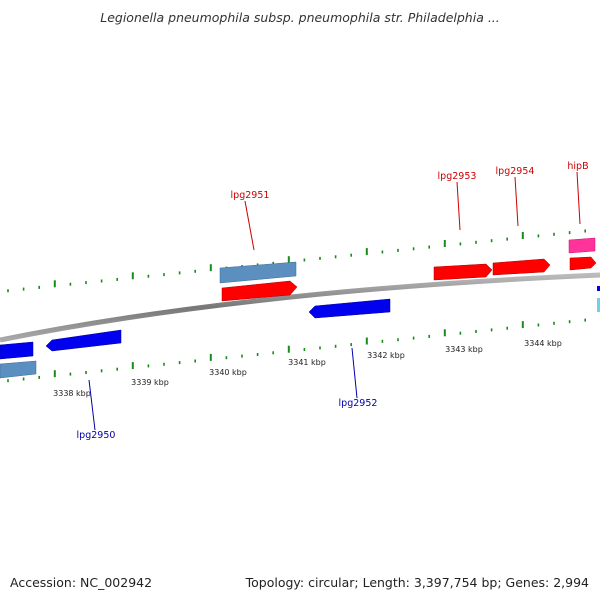 The width and height of the screenshot is (600, 600). Describe the element at coordinates (358, 403) in the screenshot. I see `gene-label-lpg2952: lpg2952` at that location.